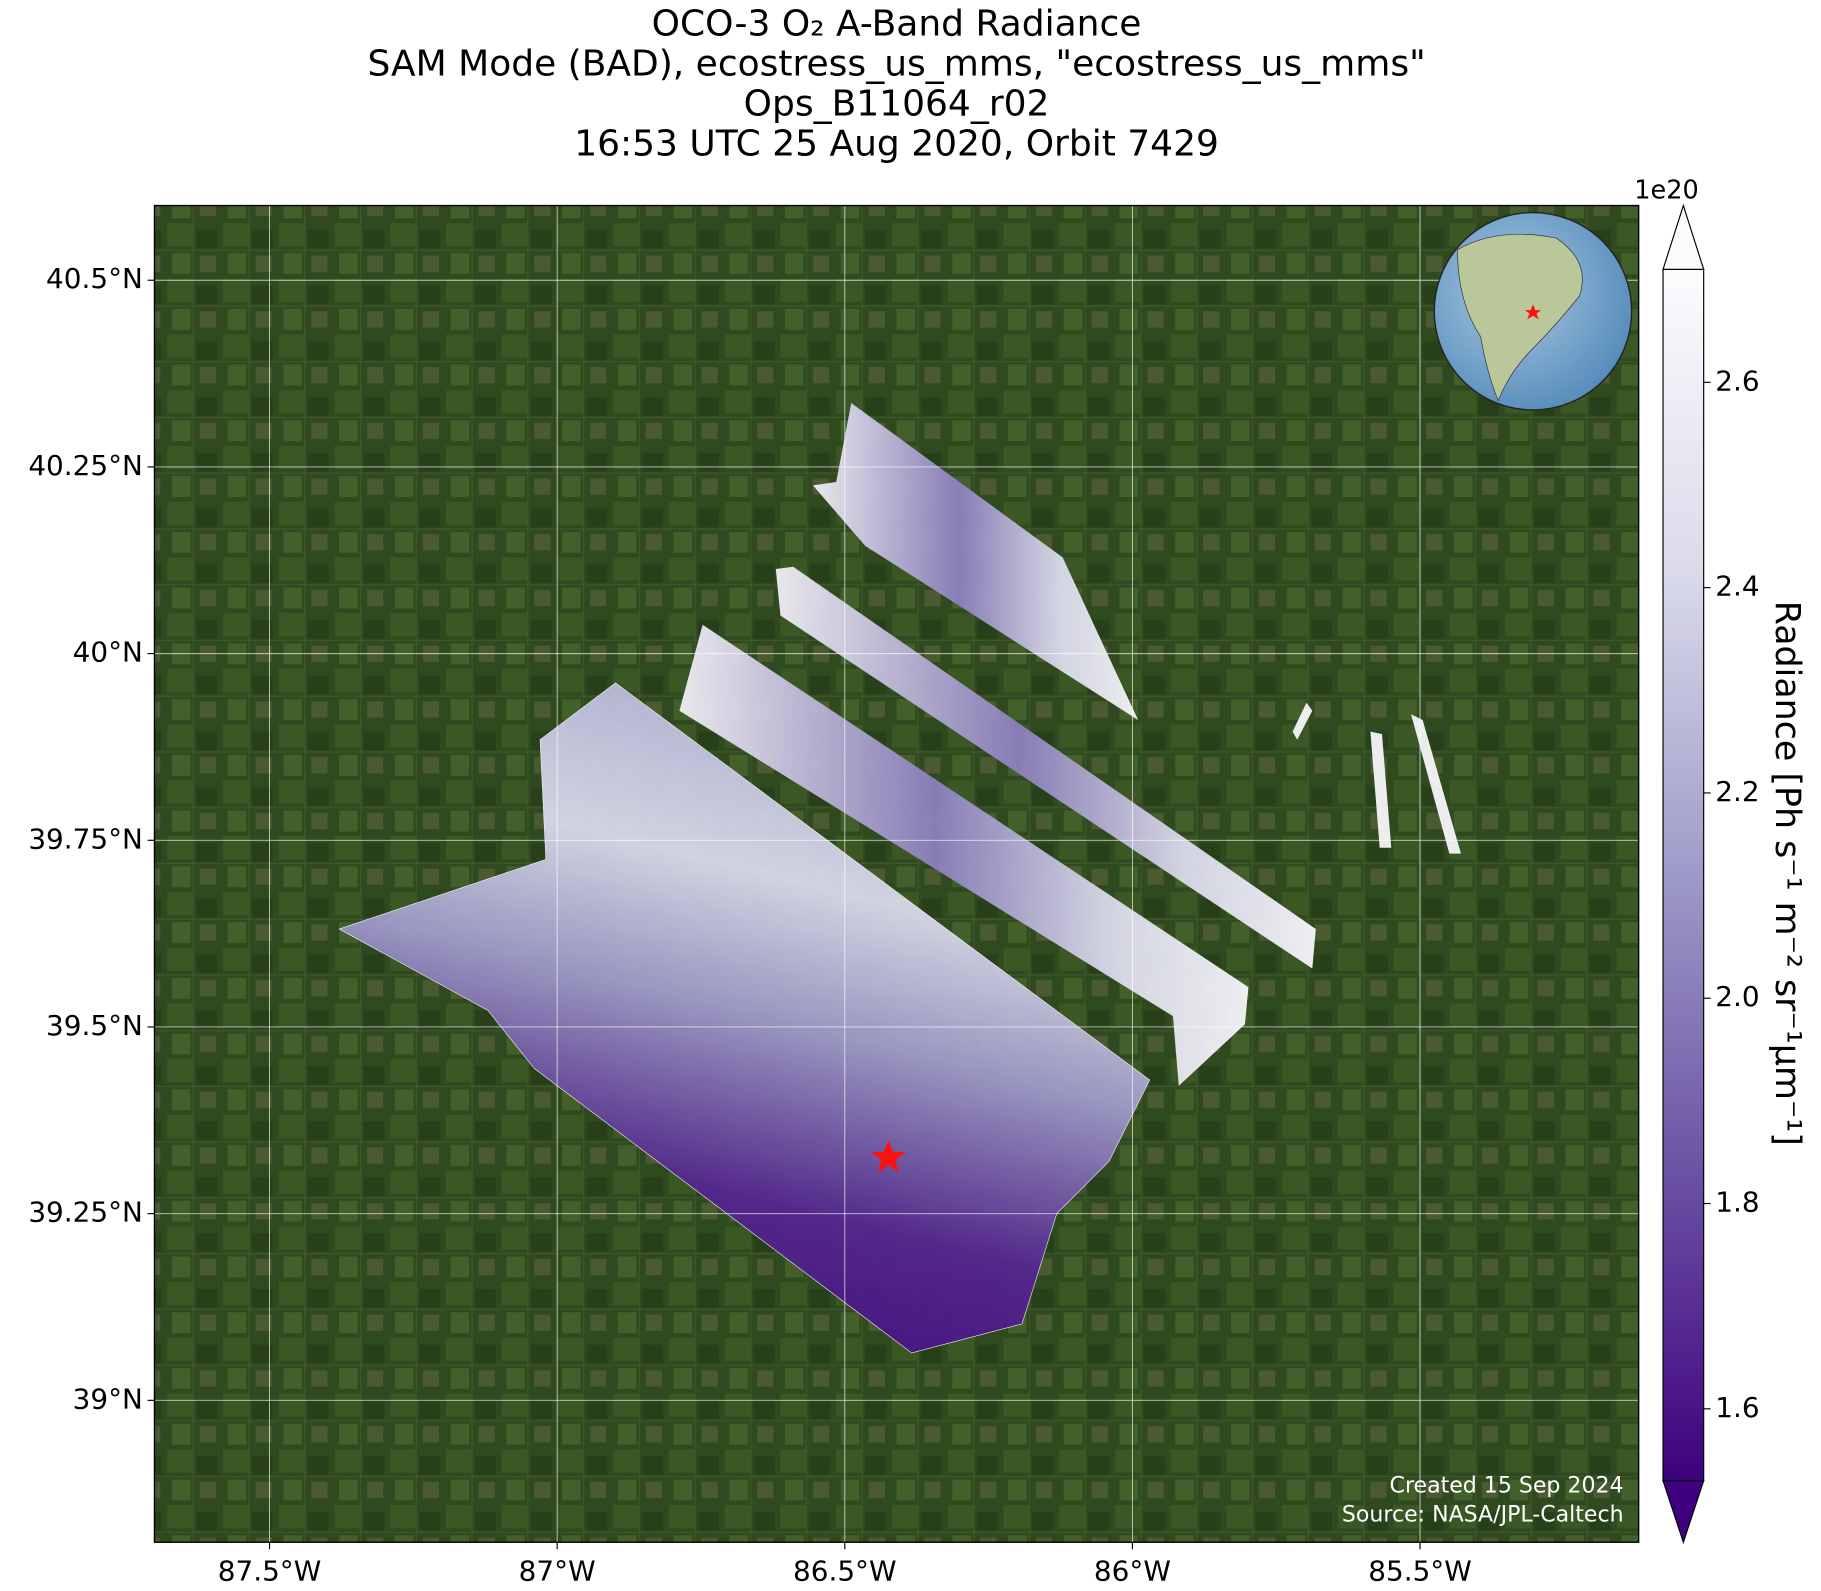 The height and width of the screenshot is (1591, 1821). What do you see at coordinates (897, 104) in the screenshot?
I see `title-line: Ops_B11064_r02` at bounding box center [897, 104].